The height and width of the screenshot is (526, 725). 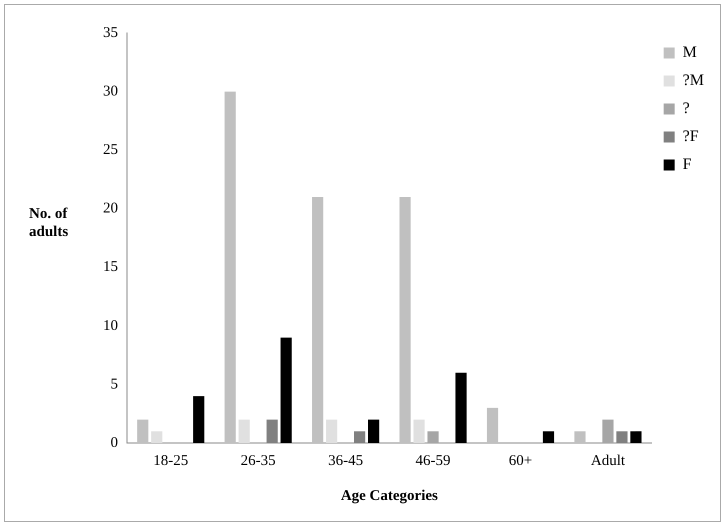 I want to click on x-tick-label: 26-35, so click(x=258, y=460).